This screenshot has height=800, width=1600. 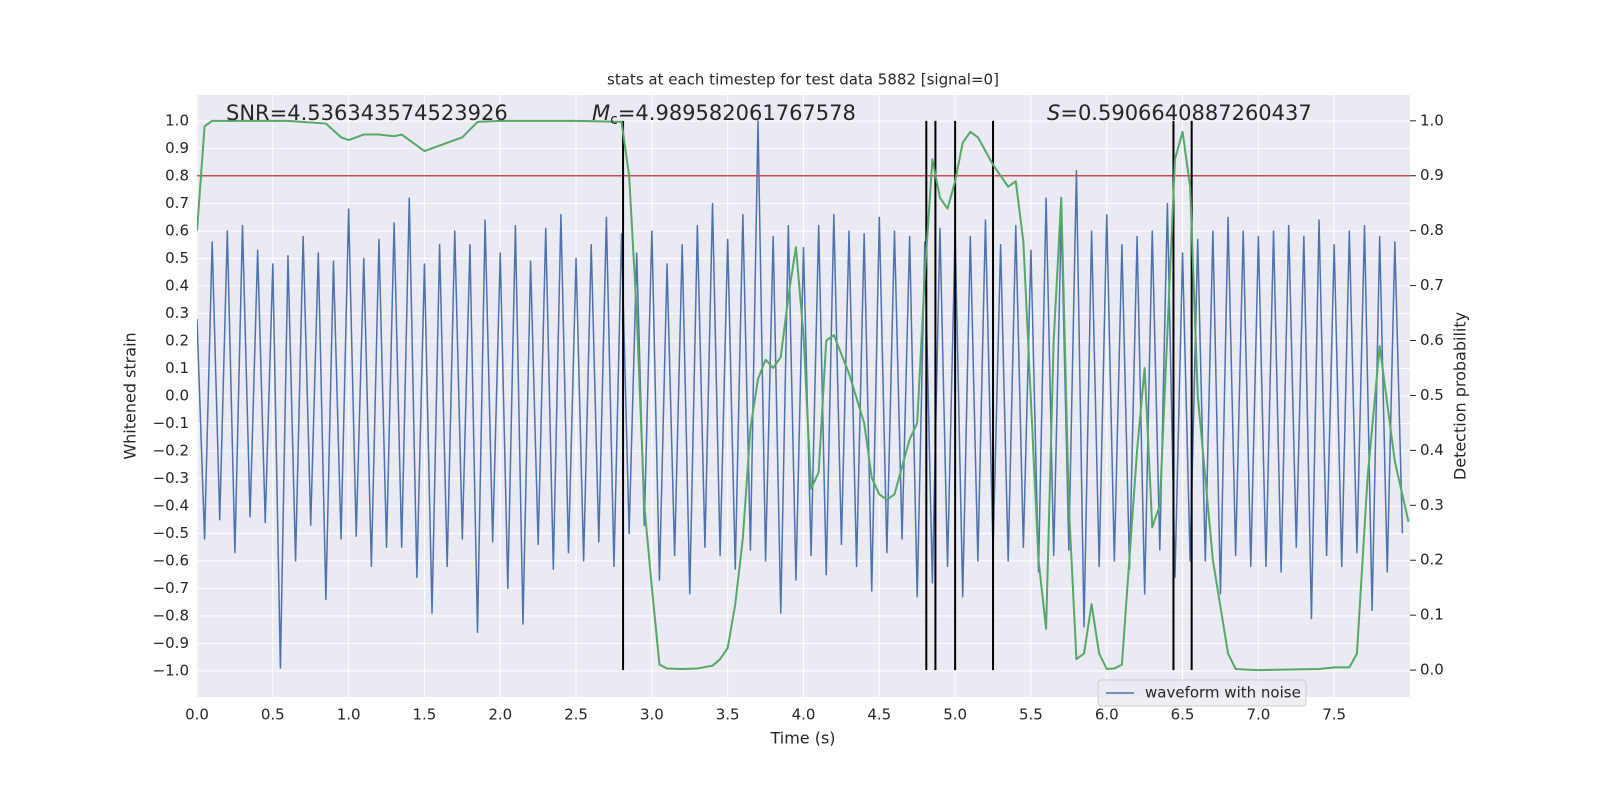 I want to click on y-tick-label: 0.2, so click(x=177, y=341).